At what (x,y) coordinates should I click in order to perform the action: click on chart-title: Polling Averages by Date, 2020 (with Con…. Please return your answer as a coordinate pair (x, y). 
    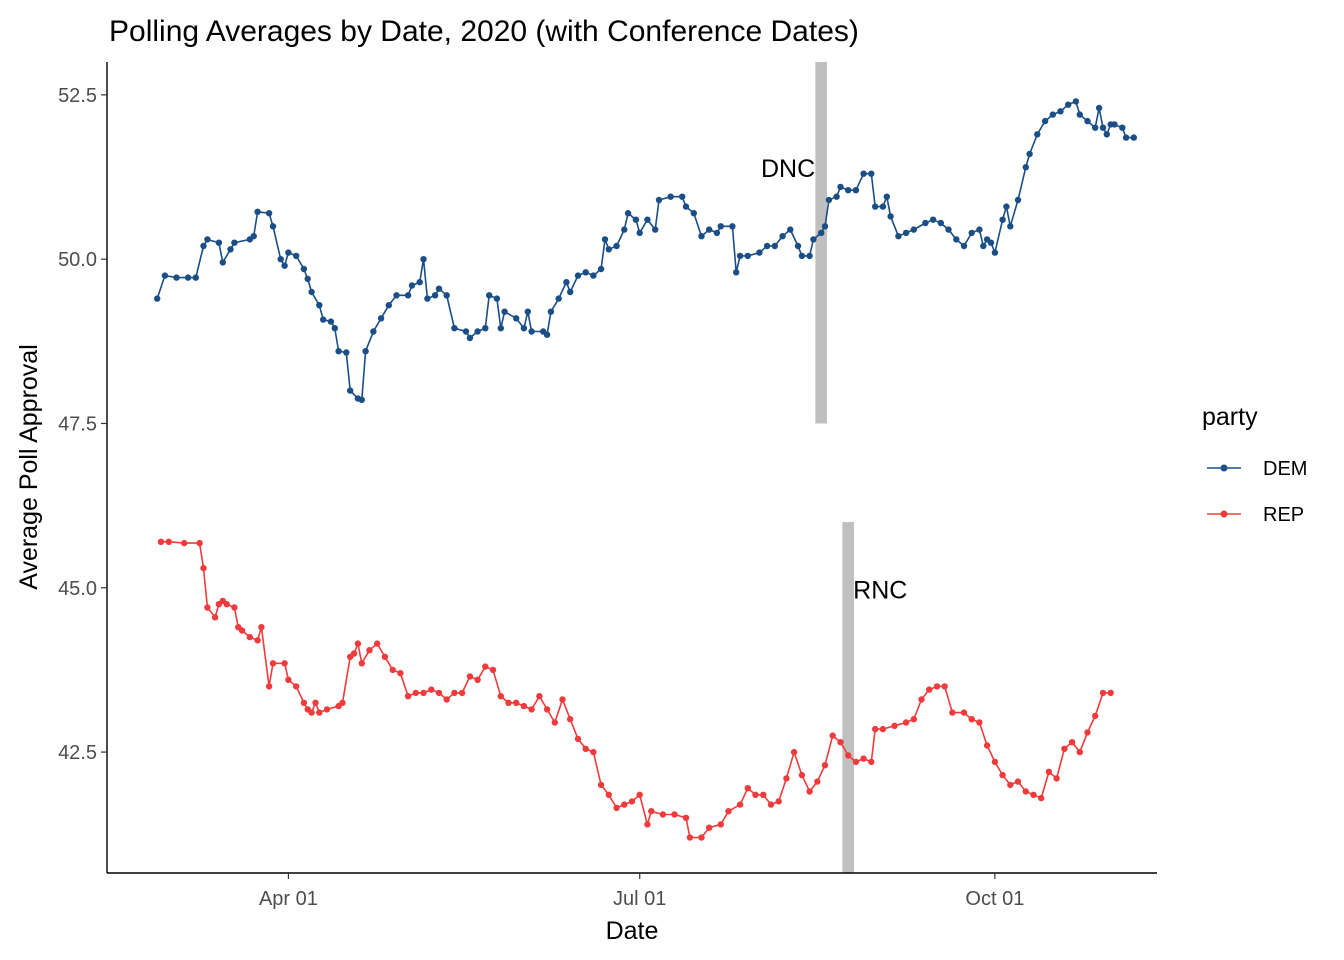
    Looking at the image, I should click on (484, 31).